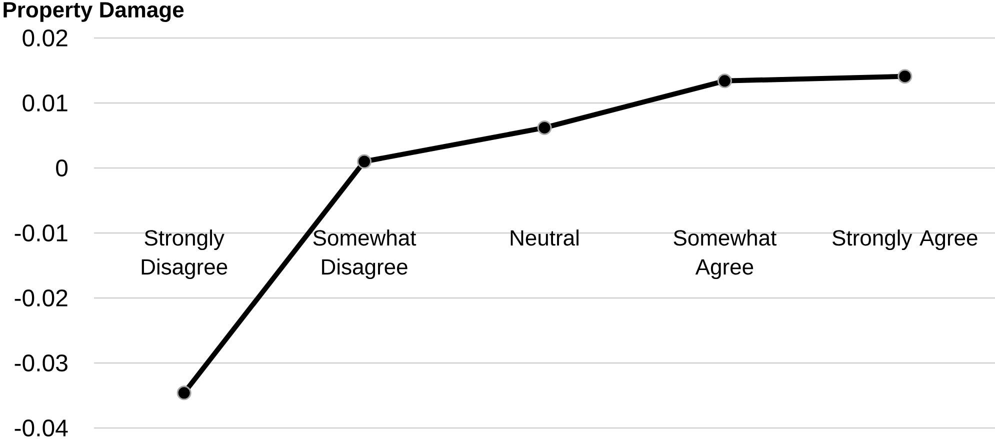 Image resolution: width=995 pixels, height=439 pixels. Describe the element at coordinates (185, 255) in the screenshot. I see `x-tick-label: Strongly Disagree` at that location.